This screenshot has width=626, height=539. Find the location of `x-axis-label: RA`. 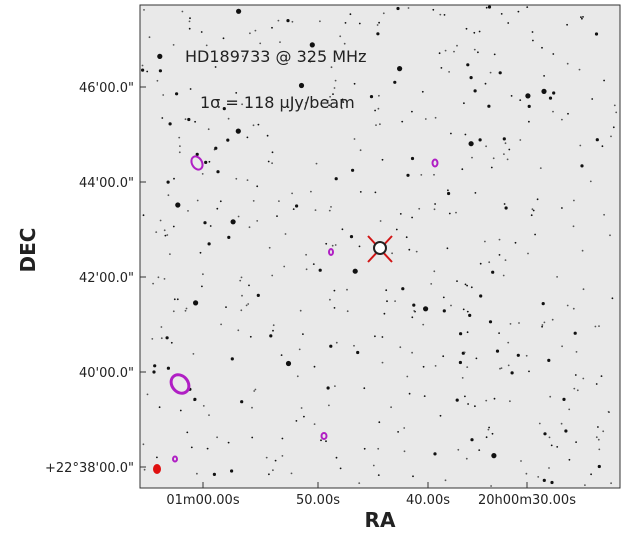

x-axis-label: RA is located at coordinates (380, 520).